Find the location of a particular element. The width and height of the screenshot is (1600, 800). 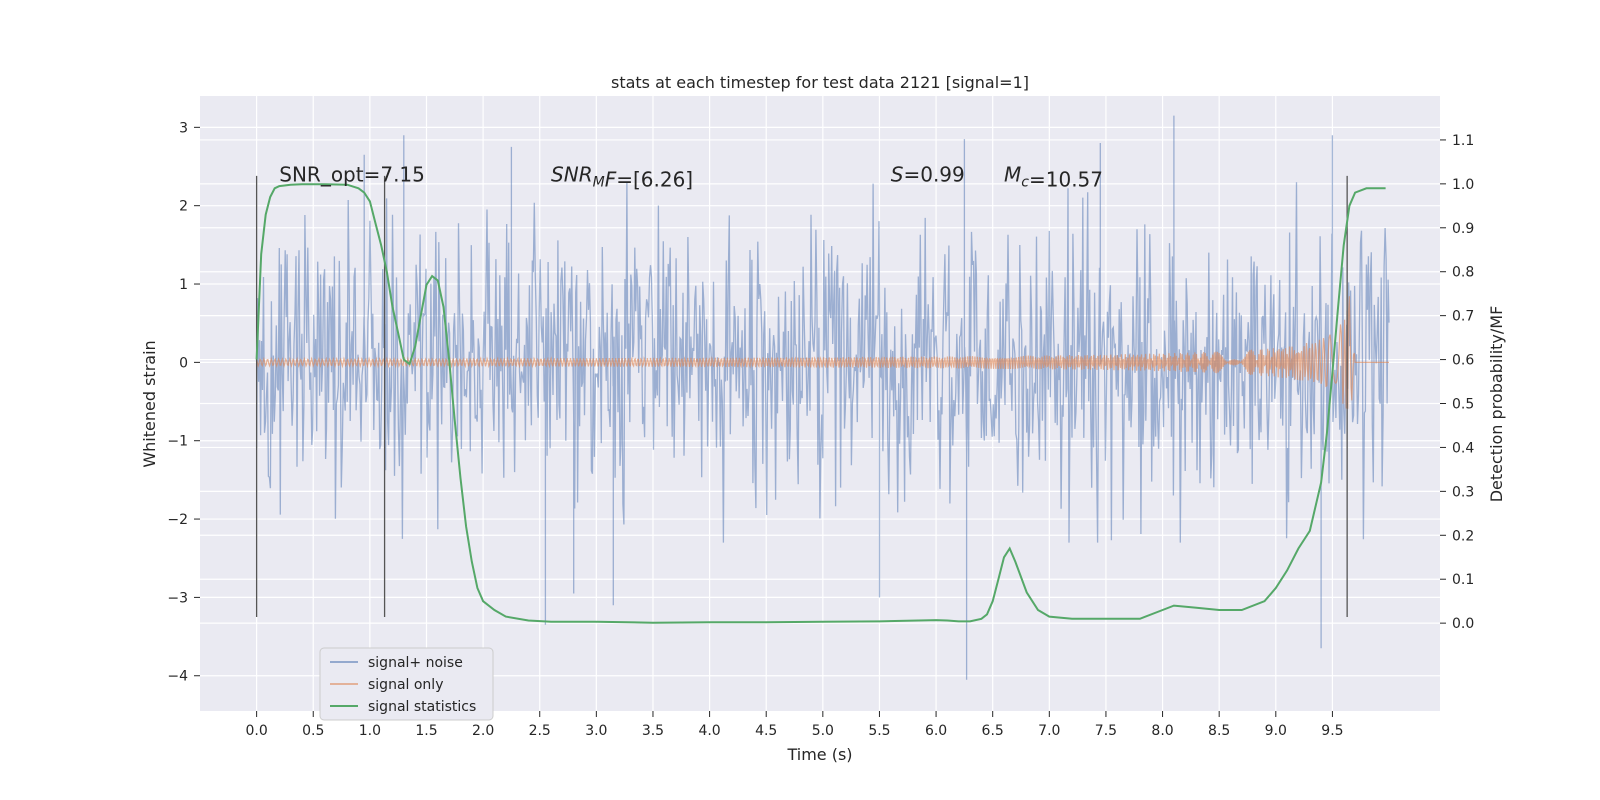

x-tick-label-2: 1.0 is located at coordinates (370, 731).